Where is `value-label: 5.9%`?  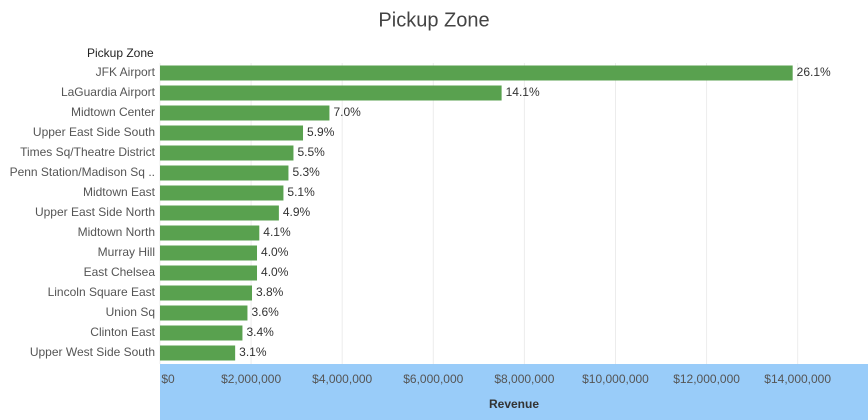
value-label: 5.9% is located at coordinates (321, 132).